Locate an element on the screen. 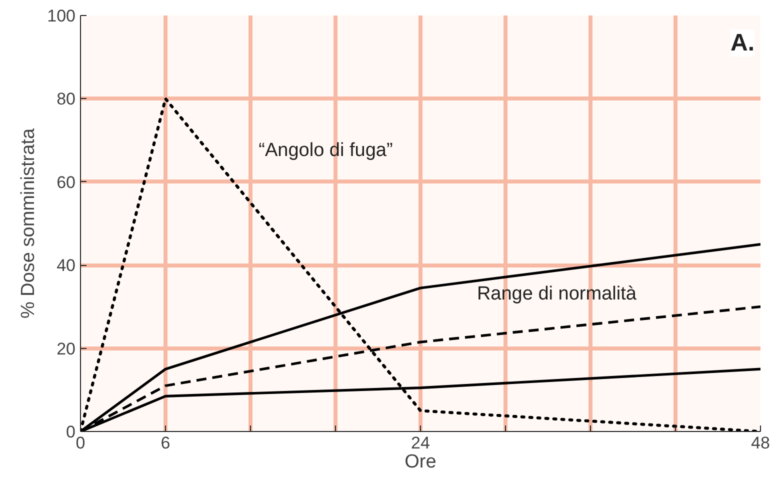 Image resolution: width=781 pixels, height=479 pixels. y-tick-label: 100 is located at coordinates (61, 16).